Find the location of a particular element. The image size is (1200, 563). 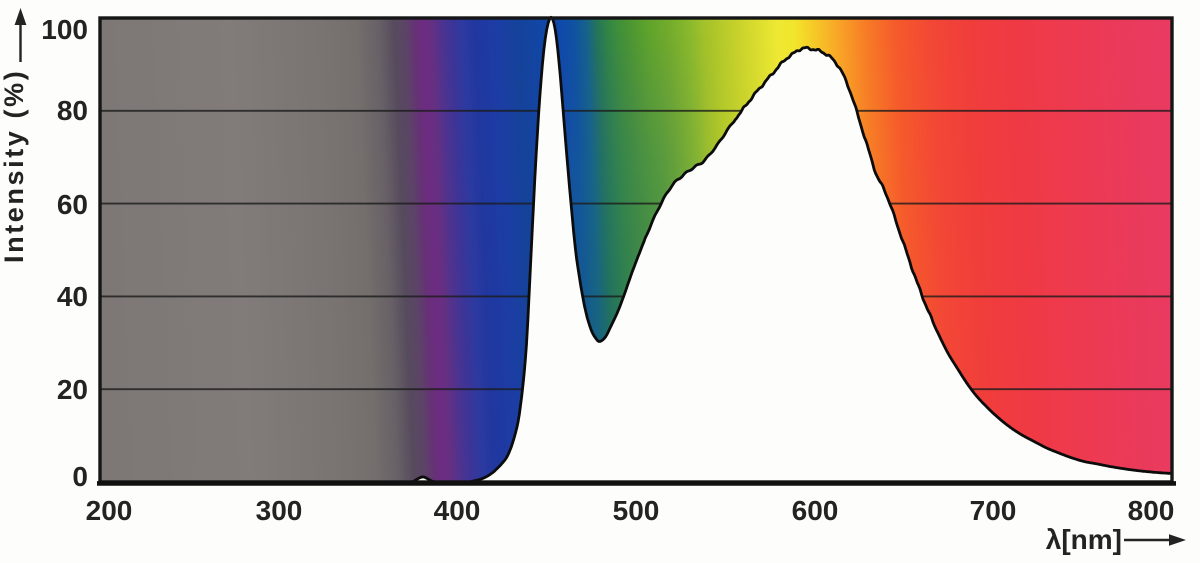

svg-text: Intensity (%) is located at coordinates (14, 166).